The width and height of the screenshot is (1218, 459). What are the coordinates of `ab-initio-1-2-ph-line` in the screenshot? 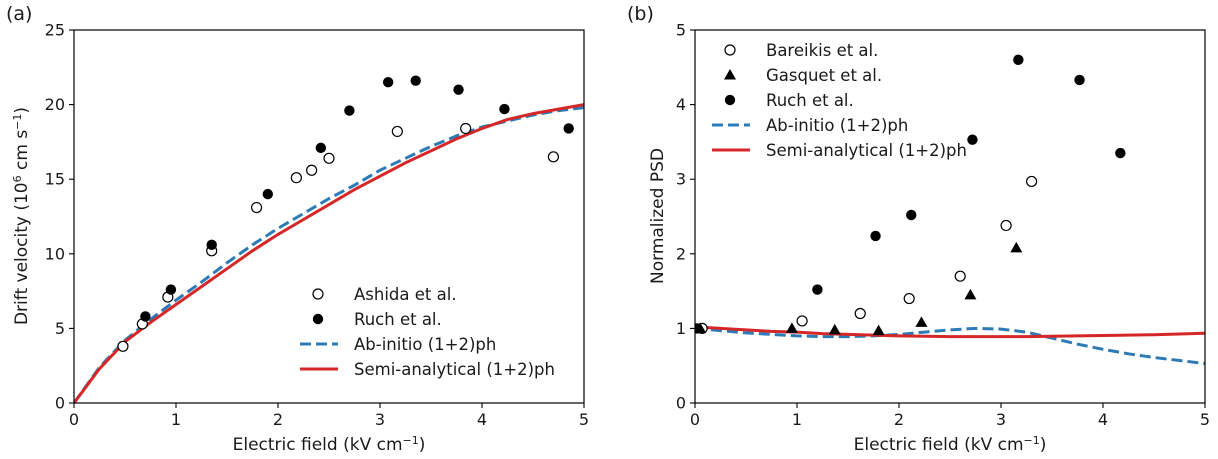 It's located at (950, 345).